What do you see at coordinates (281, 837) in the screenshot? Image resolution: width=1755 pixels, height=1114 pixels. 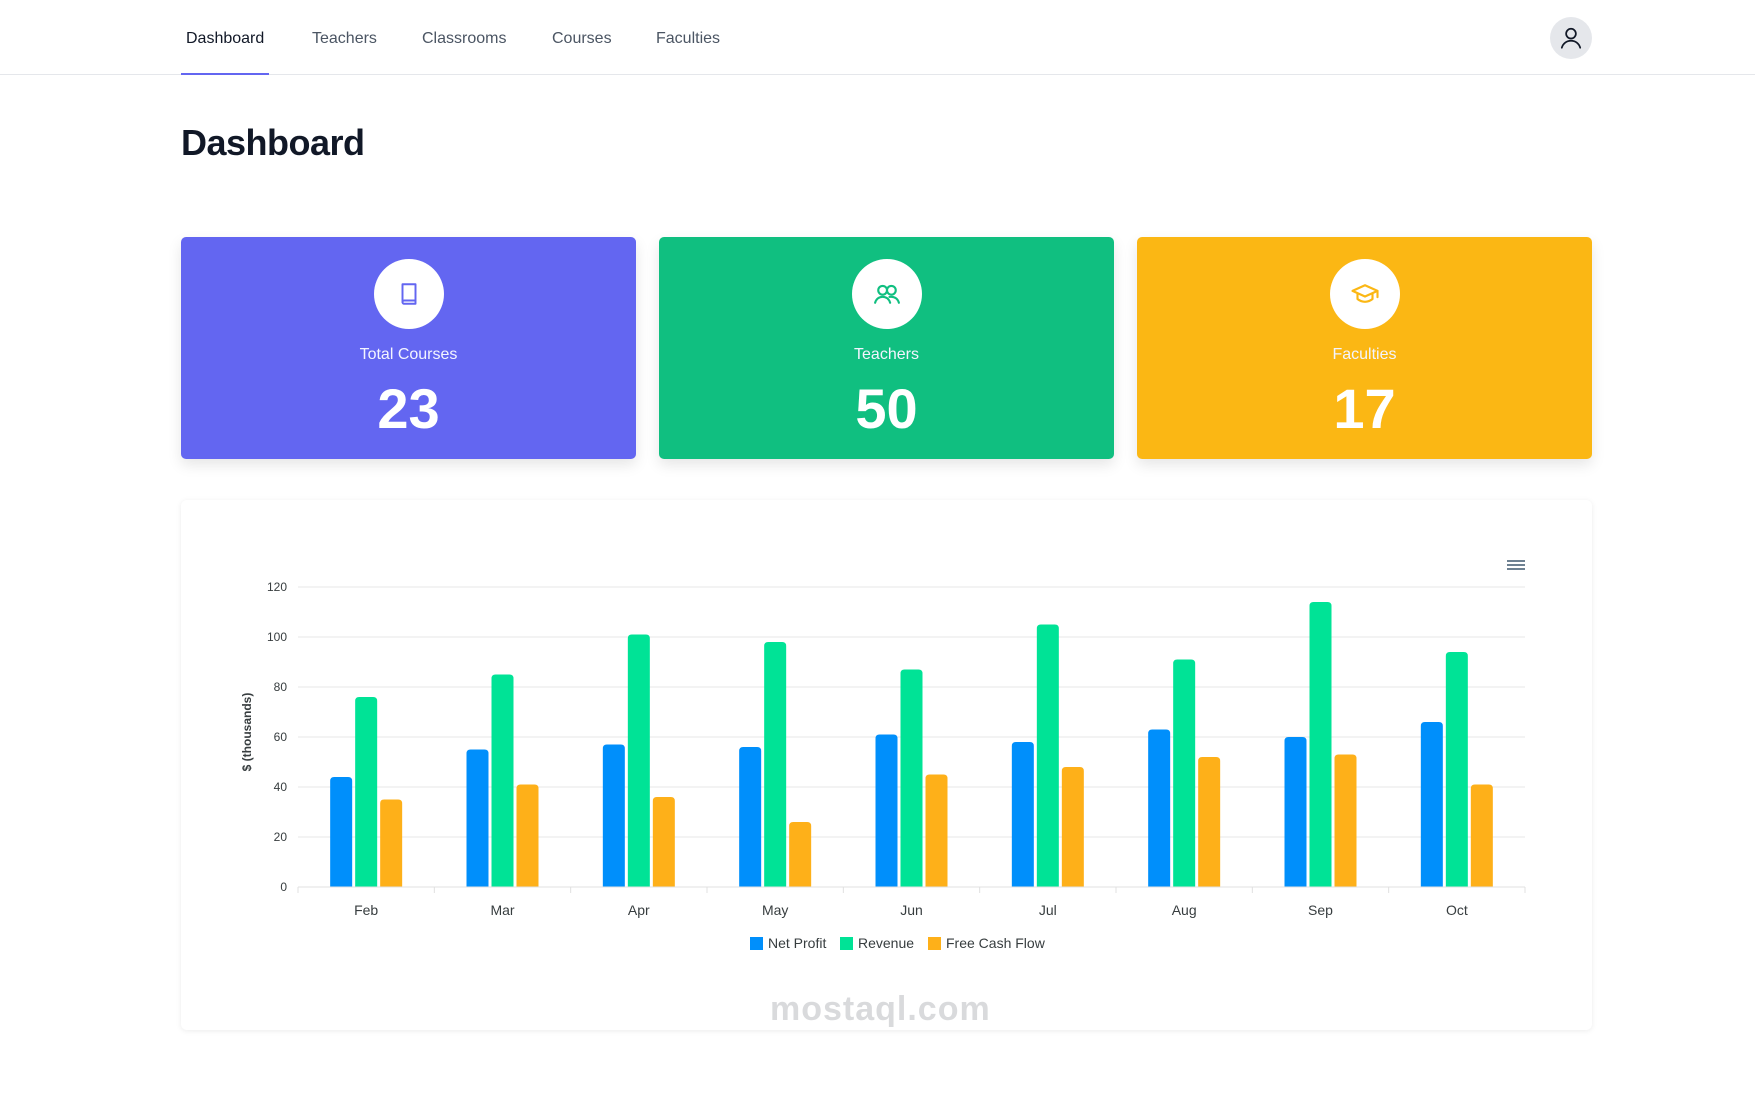 I see `y-tick-label: 20` at bounding box center [281, 837].